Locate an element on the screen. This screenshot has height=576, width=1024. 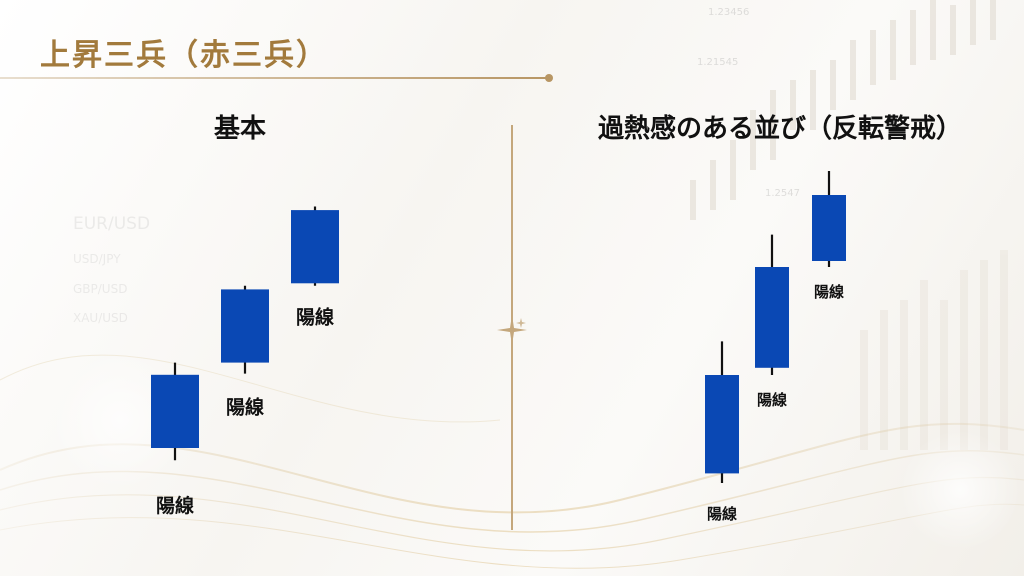
watermark-pair: XAU/USD is located at coordinates (100, 318).